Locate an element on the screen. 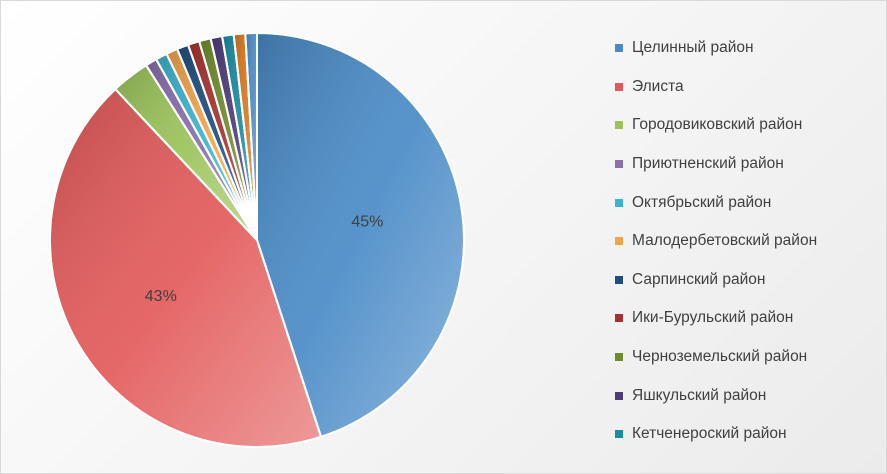  legend-label: Кетченероский район is located at coordinates (709, 434).